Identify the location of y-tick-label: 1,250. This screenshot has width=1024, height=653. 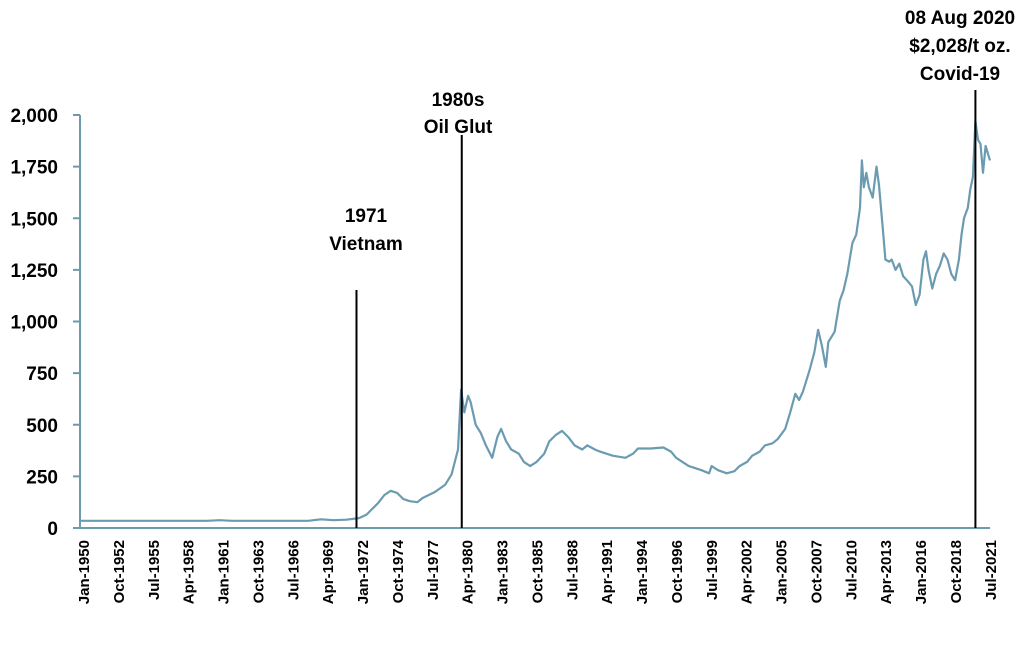
(34, 271).